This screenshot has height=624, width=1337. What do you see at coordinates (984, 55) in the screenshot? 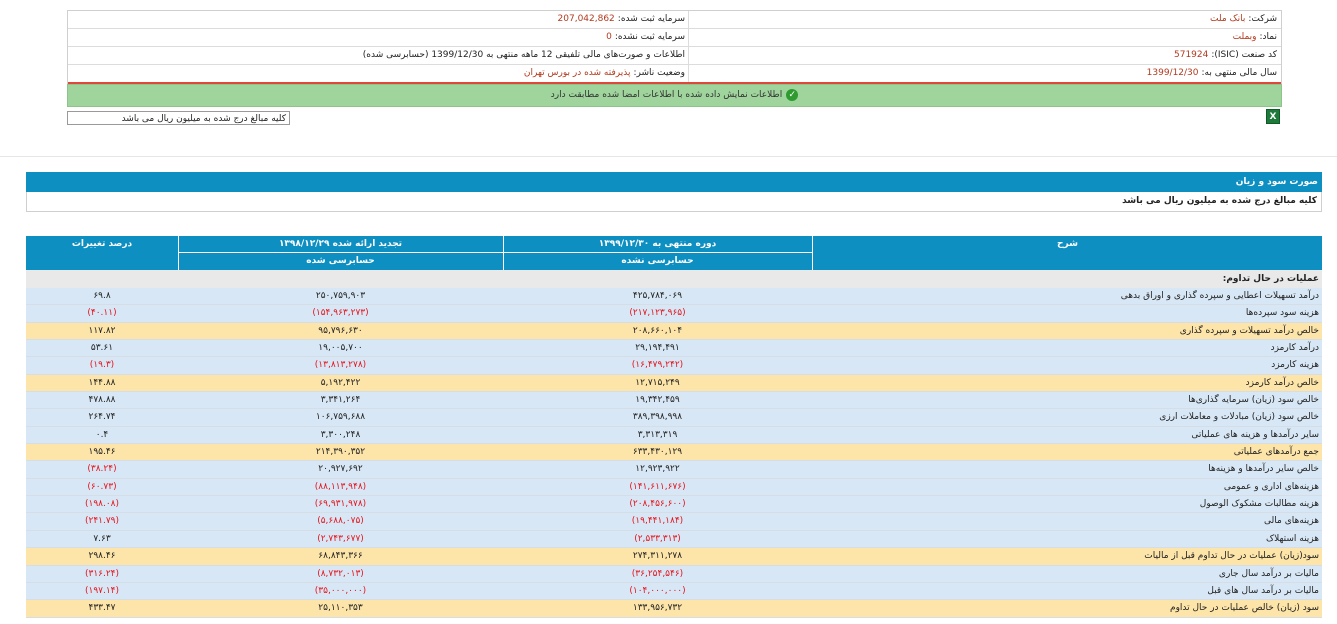
I see `isic-cell: کد صنعت (ISIC):571924` at bounding box center [984, 55].